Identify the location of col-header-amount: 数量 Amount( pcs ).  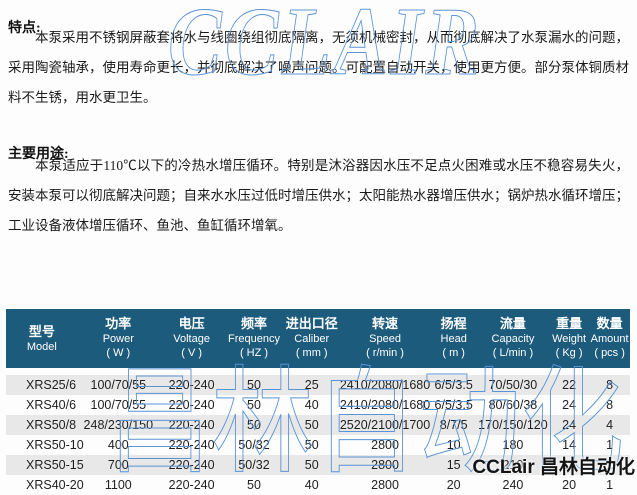
(609, 337).